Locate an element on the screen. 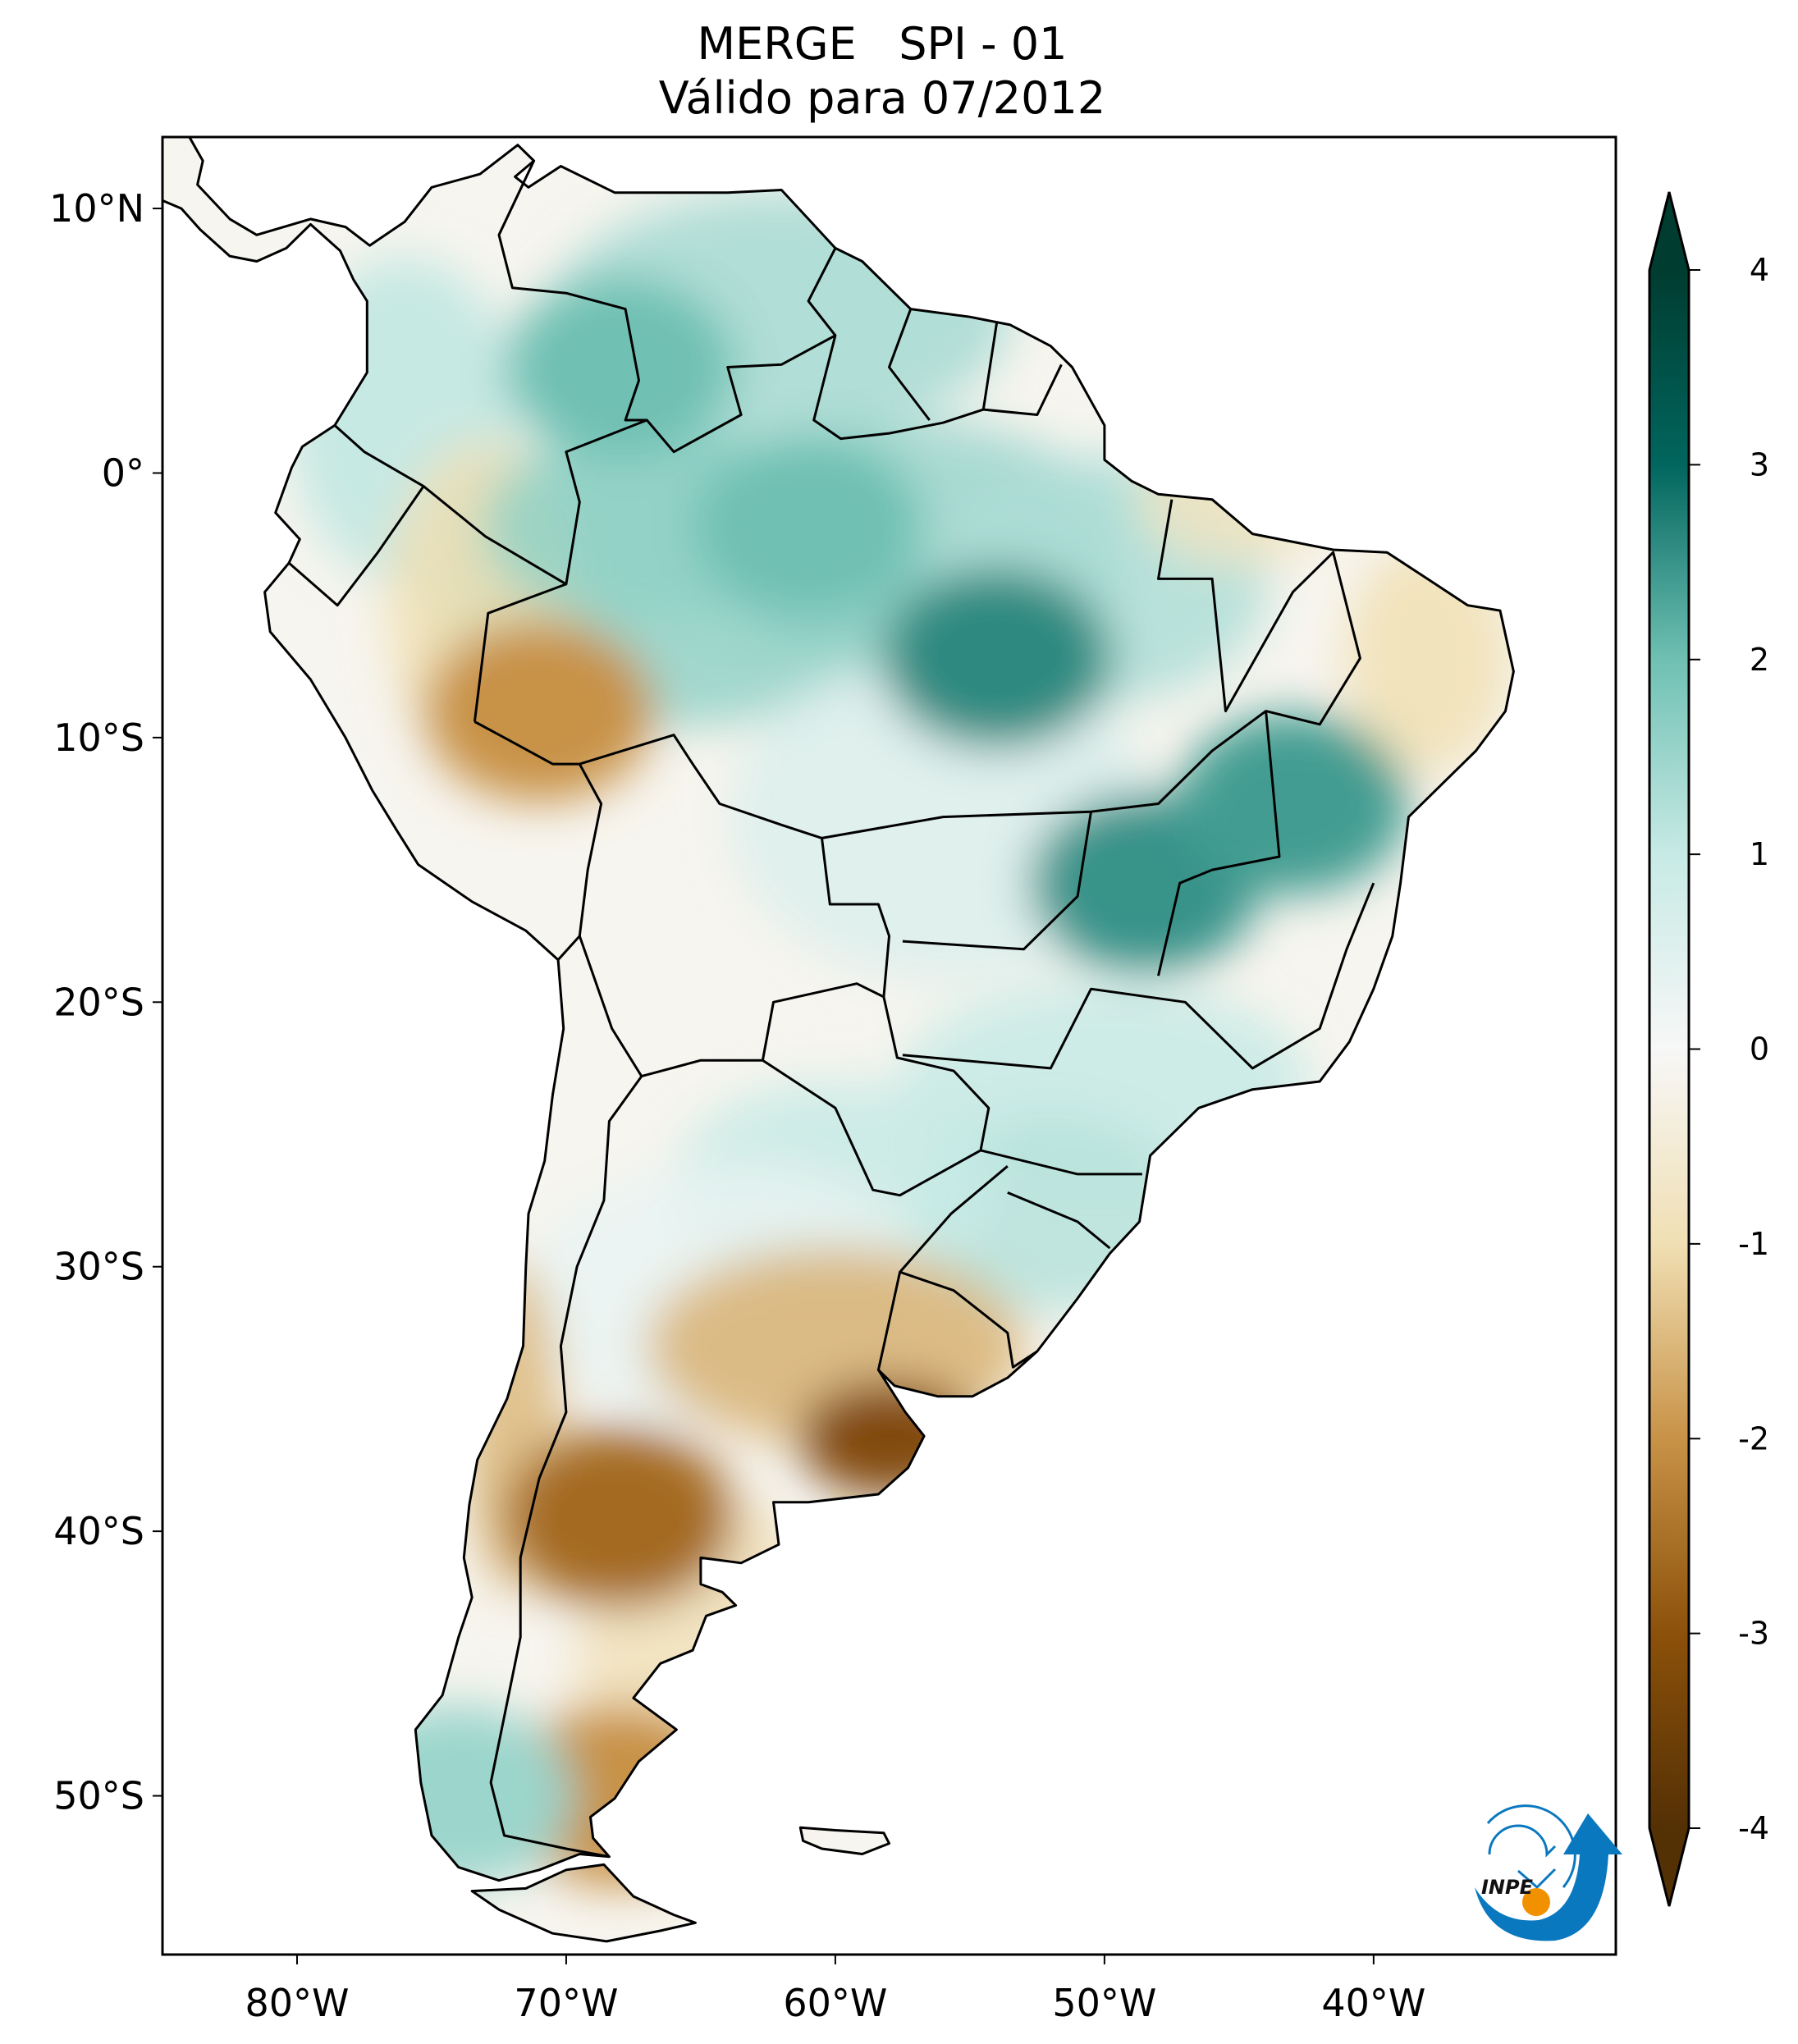 The height and width of the screenshot is (2044, 1798). logo-text: INPE is located at coordinates (1507, 1887).